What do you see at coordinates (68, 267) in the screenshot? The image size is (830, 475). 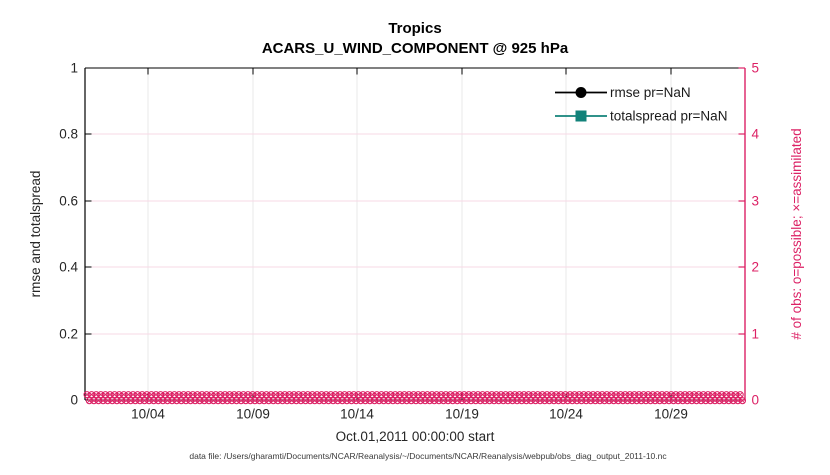 I see `svg-text: 0.4` at bounding box center [68, 267].